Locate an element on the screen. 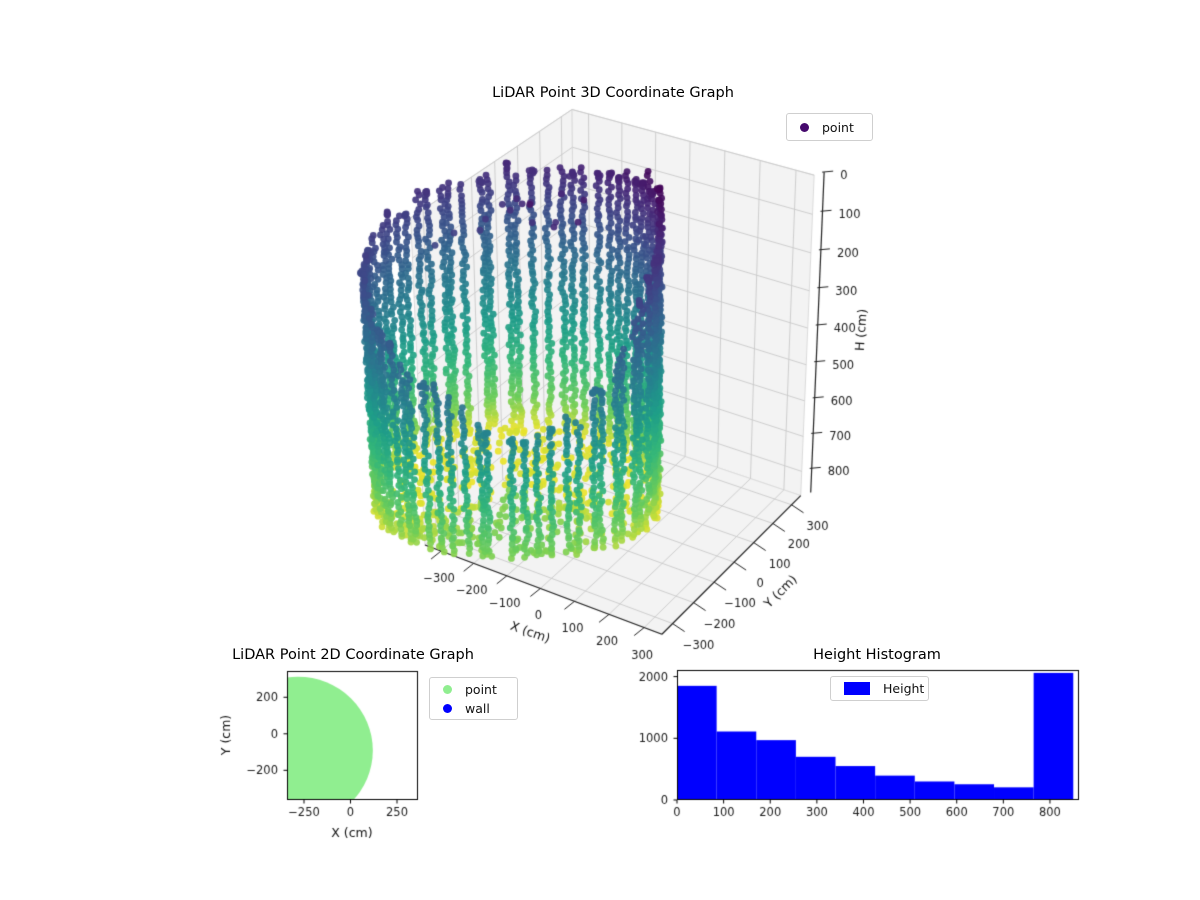  plot2d-legend: point wall is located at coordinates (473, 698).